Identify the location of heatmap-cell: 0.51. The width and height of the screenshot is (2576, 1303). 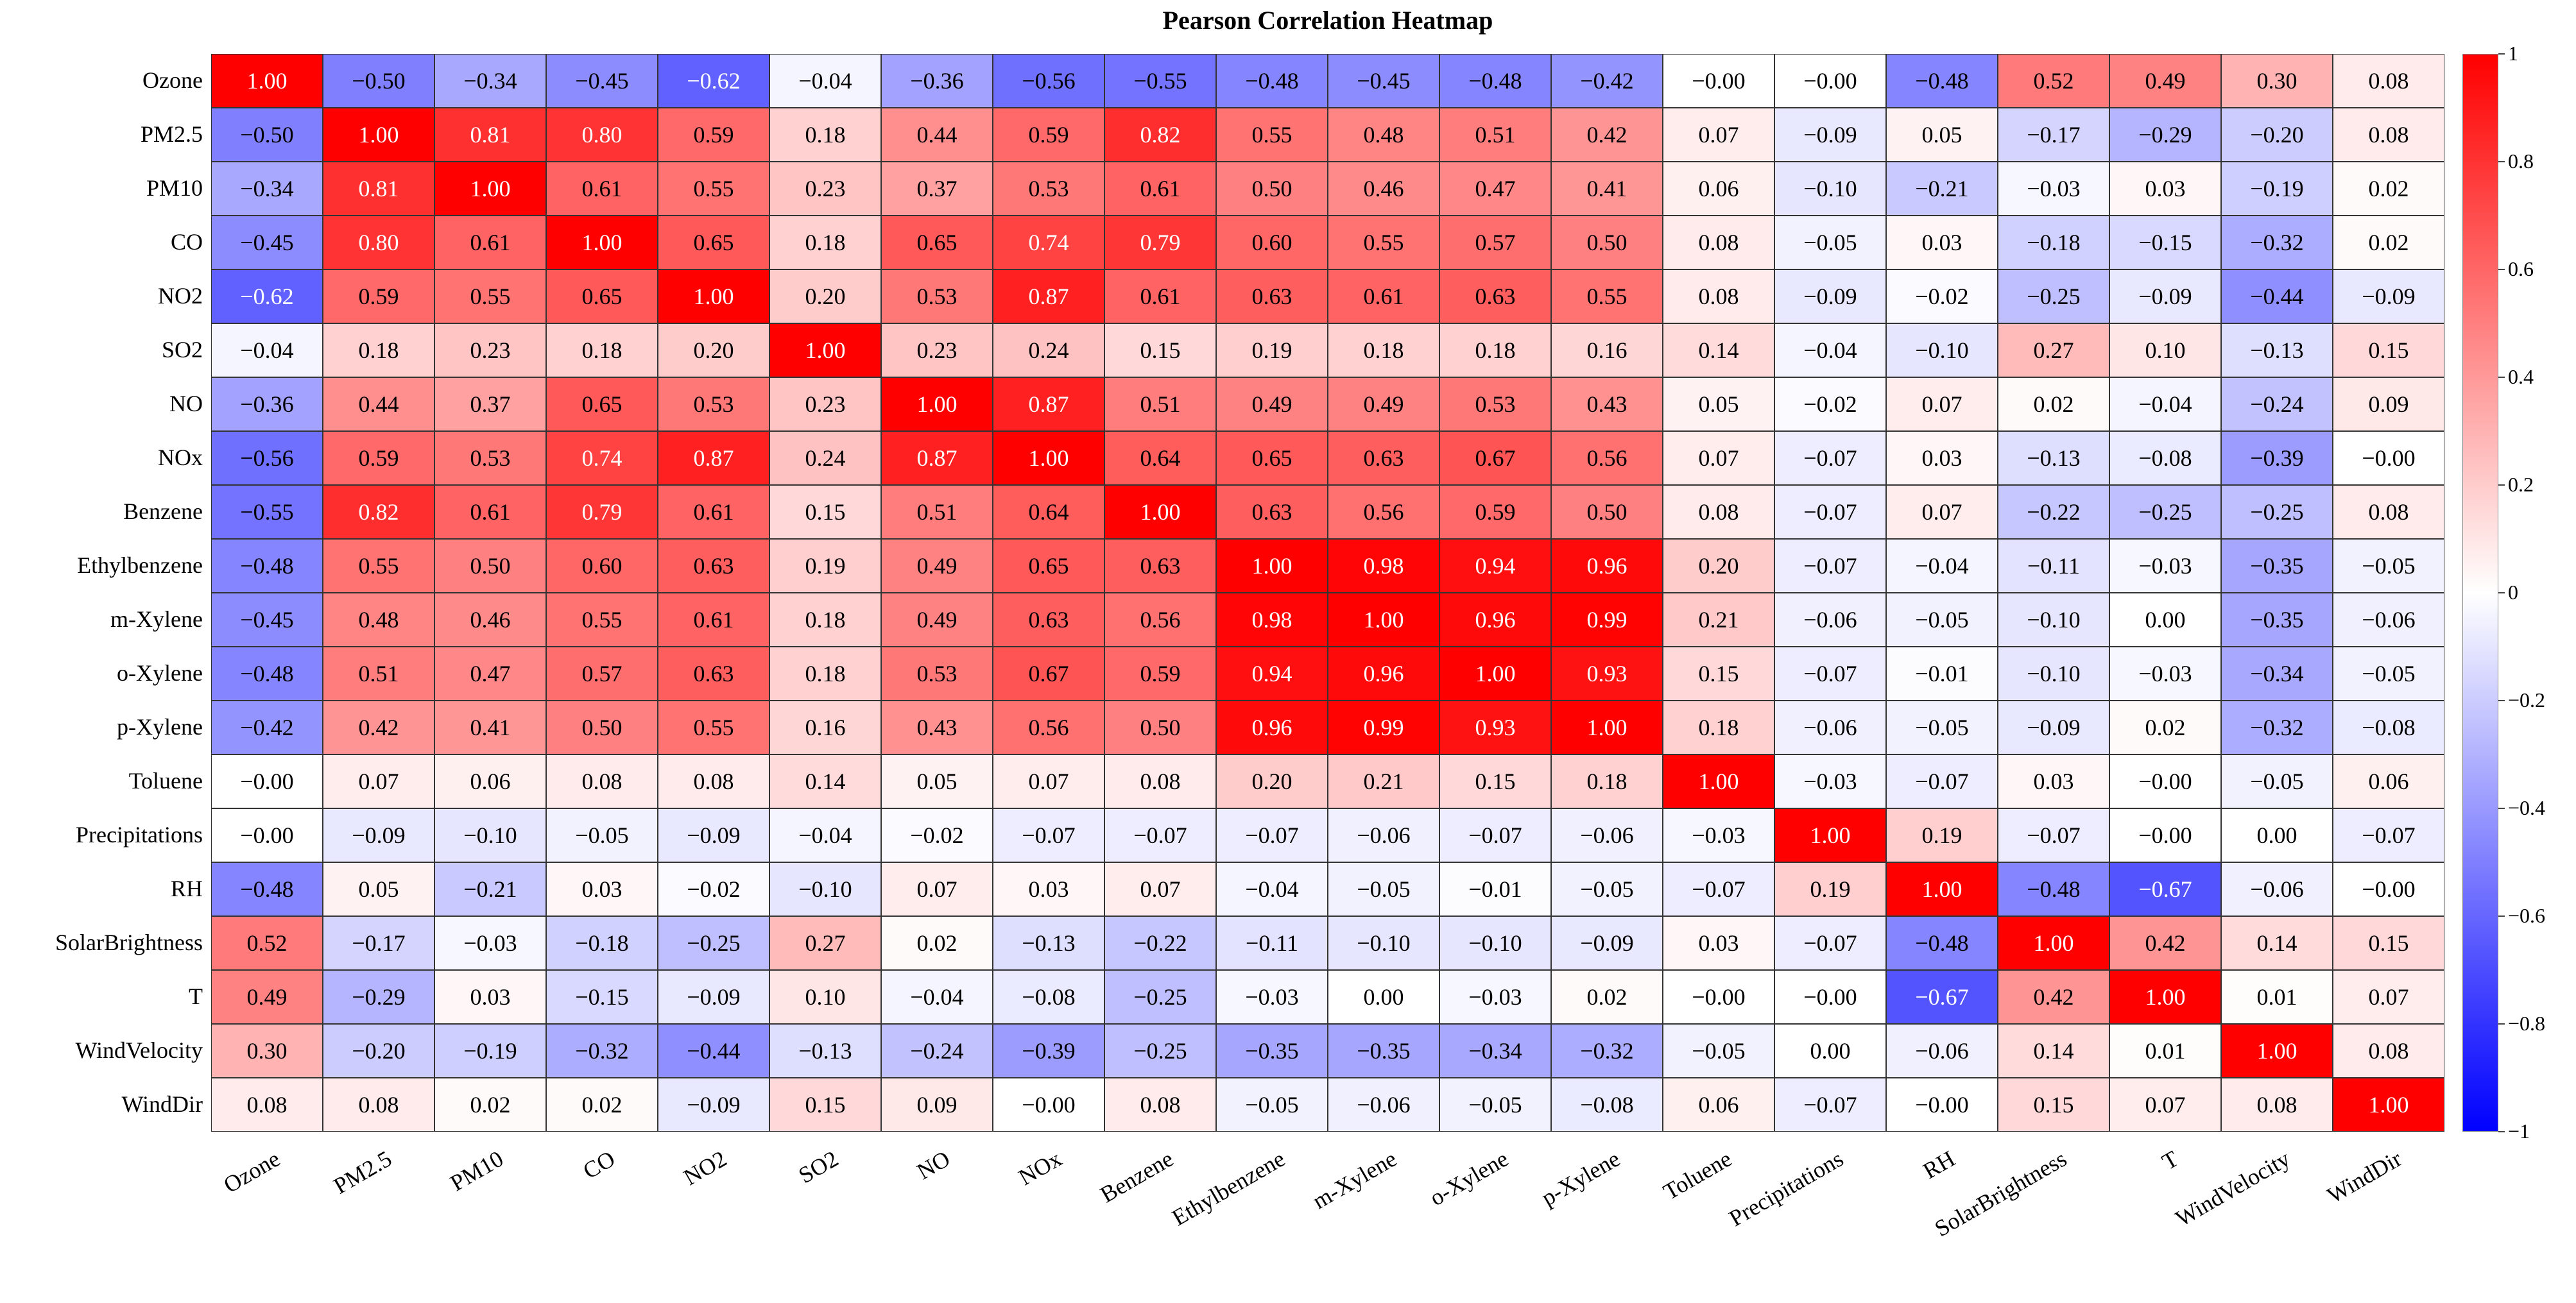
(1160, 404).